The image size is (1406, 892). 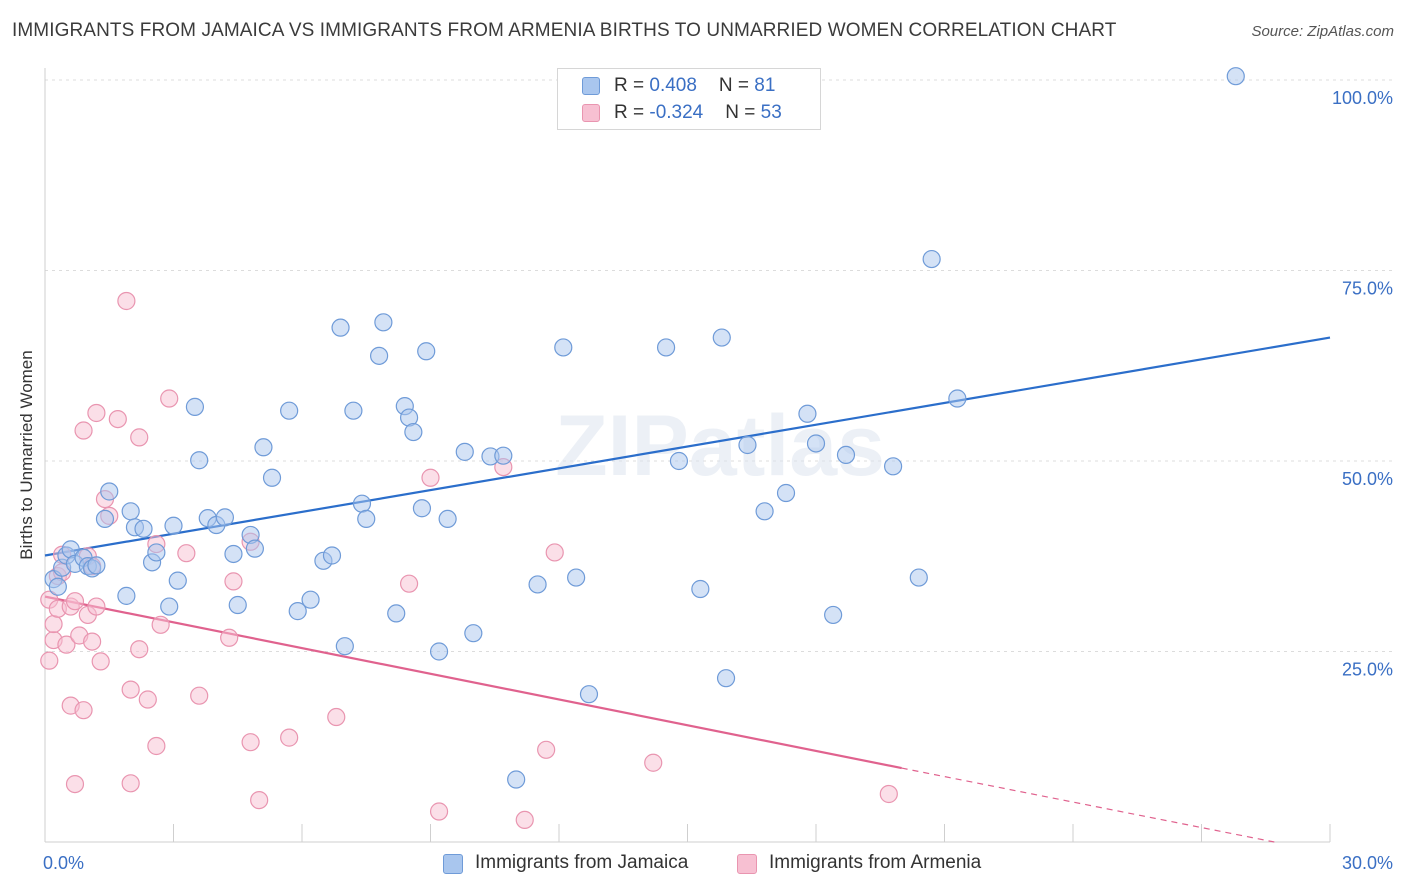 What do you see at coordinates (720, 446) in the screenshot?
I see `watermark: ZIPatlas` at bounding box center [720, 446].